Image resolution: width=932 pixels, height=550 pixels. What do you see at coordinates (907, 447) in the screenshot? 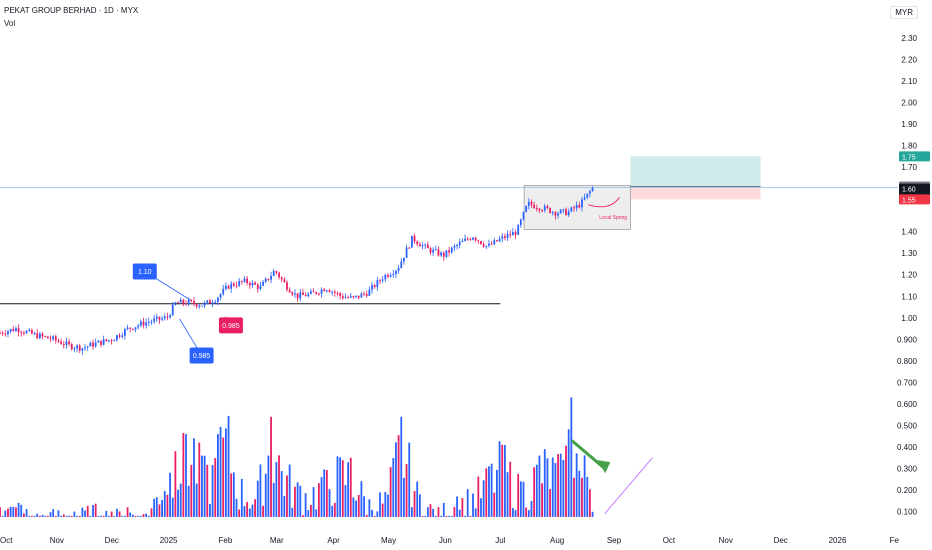
I see `price-tick-label: 0.400` at bounding box center [907, 447].